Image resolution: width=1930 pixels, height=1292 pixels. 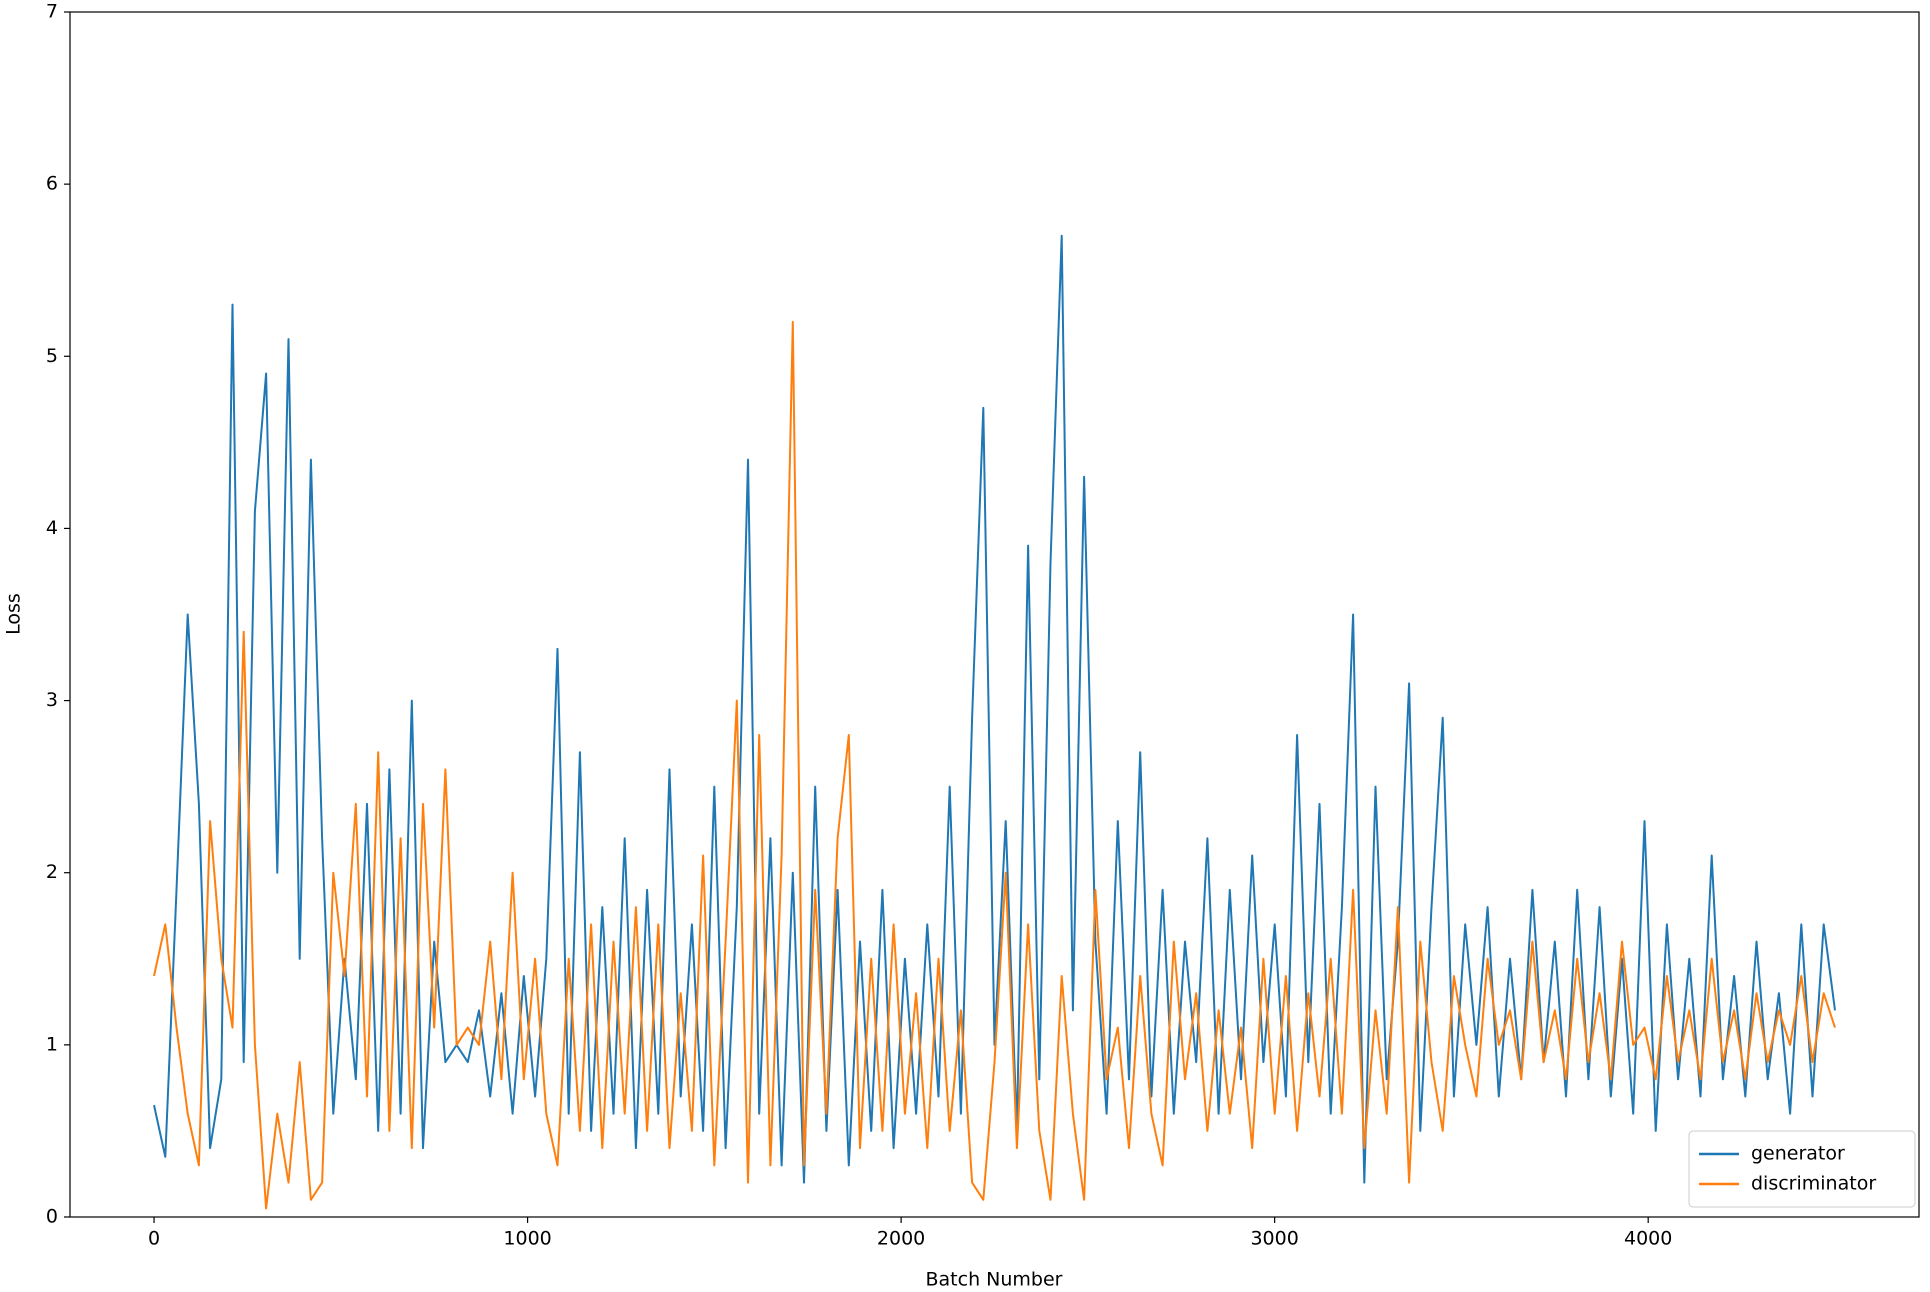 What do you see at coordinates (994, 1280) in the screenshot?
I see `x-axis-label: Batch Number` at bounding box center [994, 1280].